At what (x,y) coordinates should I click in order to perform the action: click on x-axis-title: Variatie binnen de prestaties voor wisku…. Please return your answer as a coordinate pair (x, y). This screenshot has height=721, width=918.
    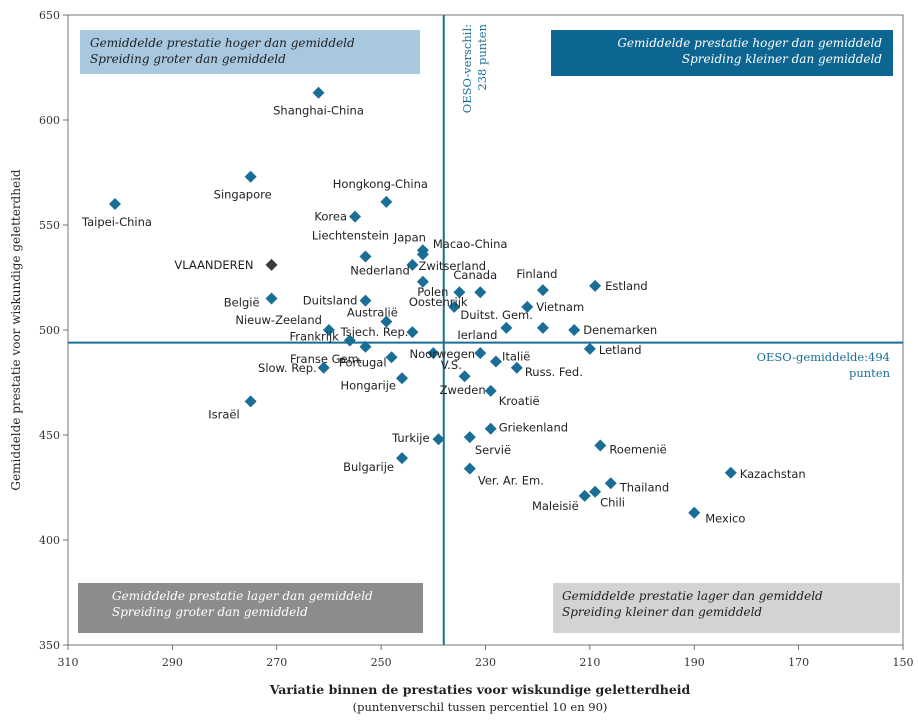
    Looking at the image, I should click on (480, 689).